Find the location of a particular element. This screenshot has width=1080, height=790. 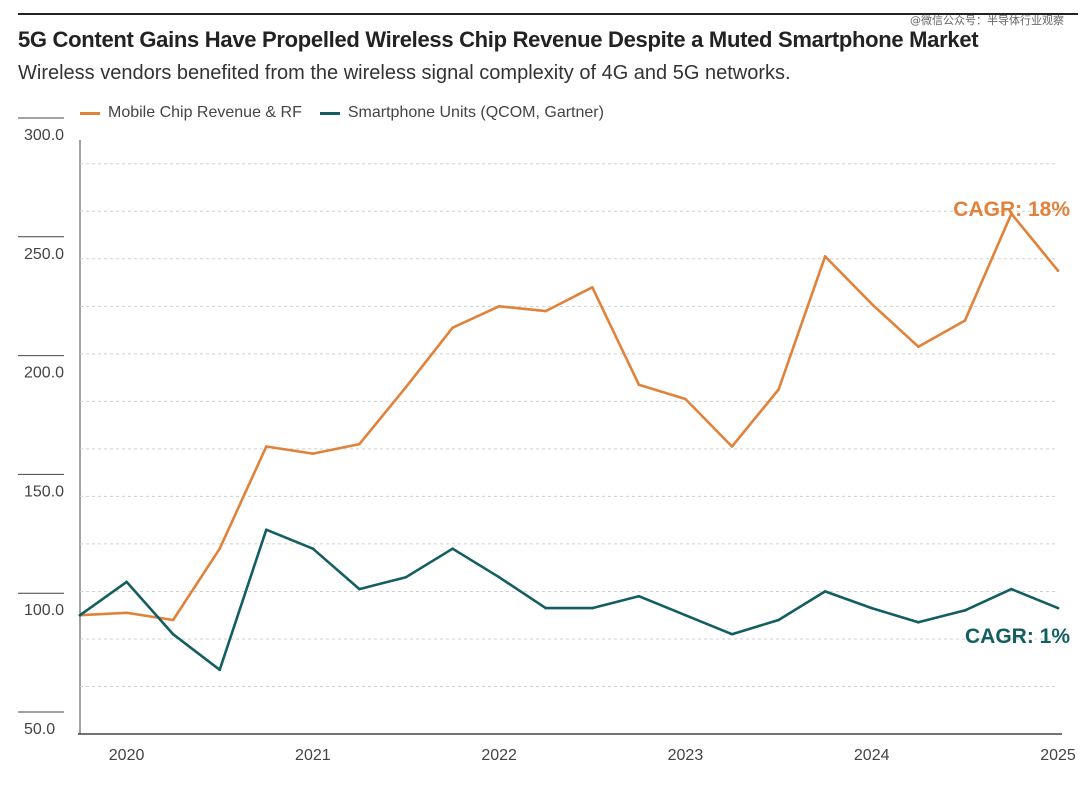

watermark: @微信公众号：半导体行业观察 is located at coordinates (987, 20).